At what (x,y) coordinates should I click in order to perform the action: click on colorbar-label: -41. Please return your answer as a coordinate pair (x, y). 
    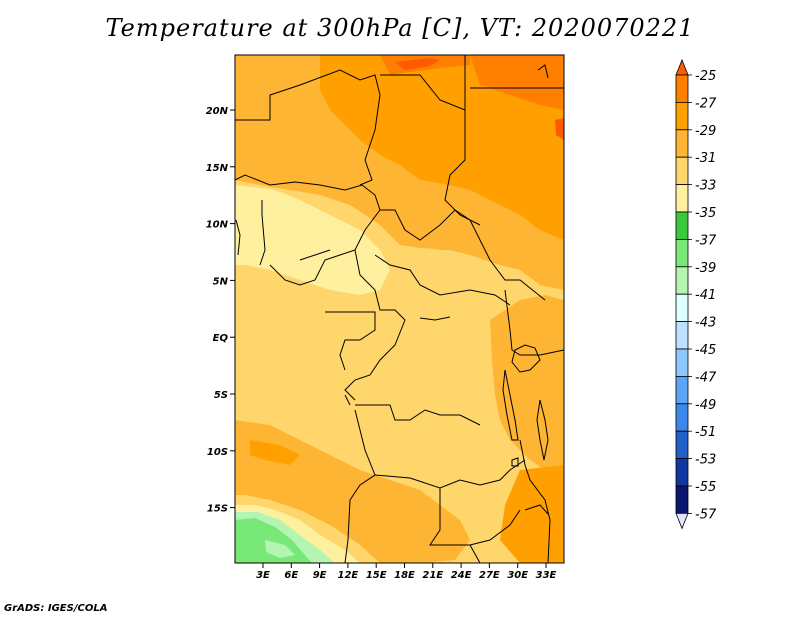
    Looking at the image, I should click on (705, 295).